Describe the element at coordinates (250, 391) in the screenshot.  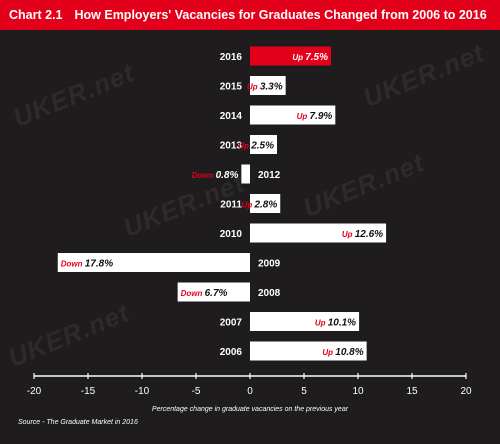
I see `x-tick-label: 0` at that location.